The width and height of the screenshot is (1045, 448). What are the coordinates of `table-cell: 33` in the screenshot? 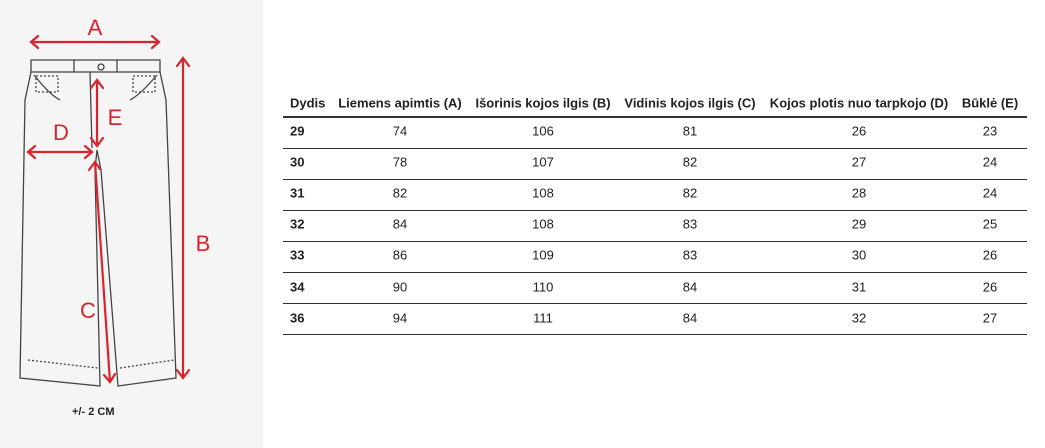 It's located at (297, 255).